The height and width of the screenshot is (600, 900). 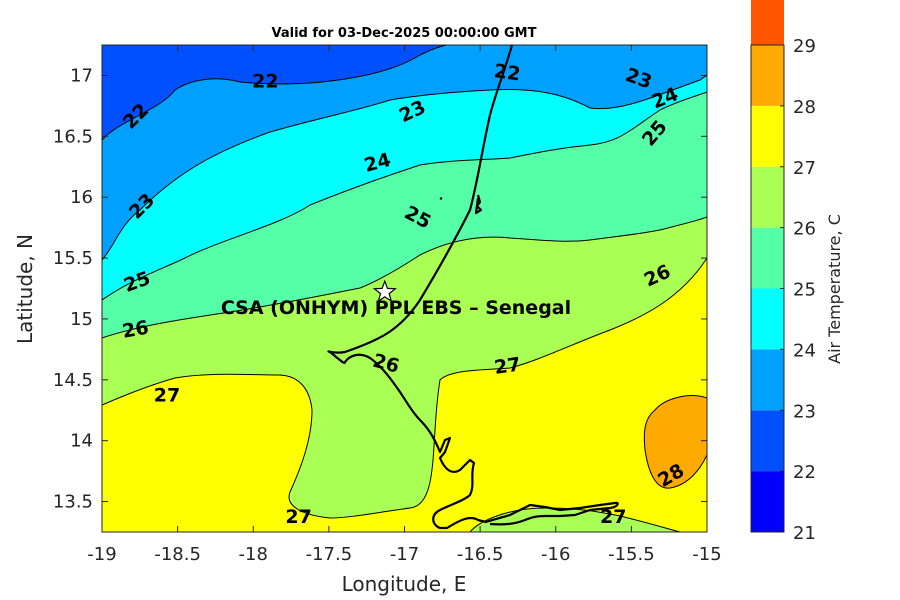 I want to click on y-tick-label: 13.5, so click(x=73, y=502).